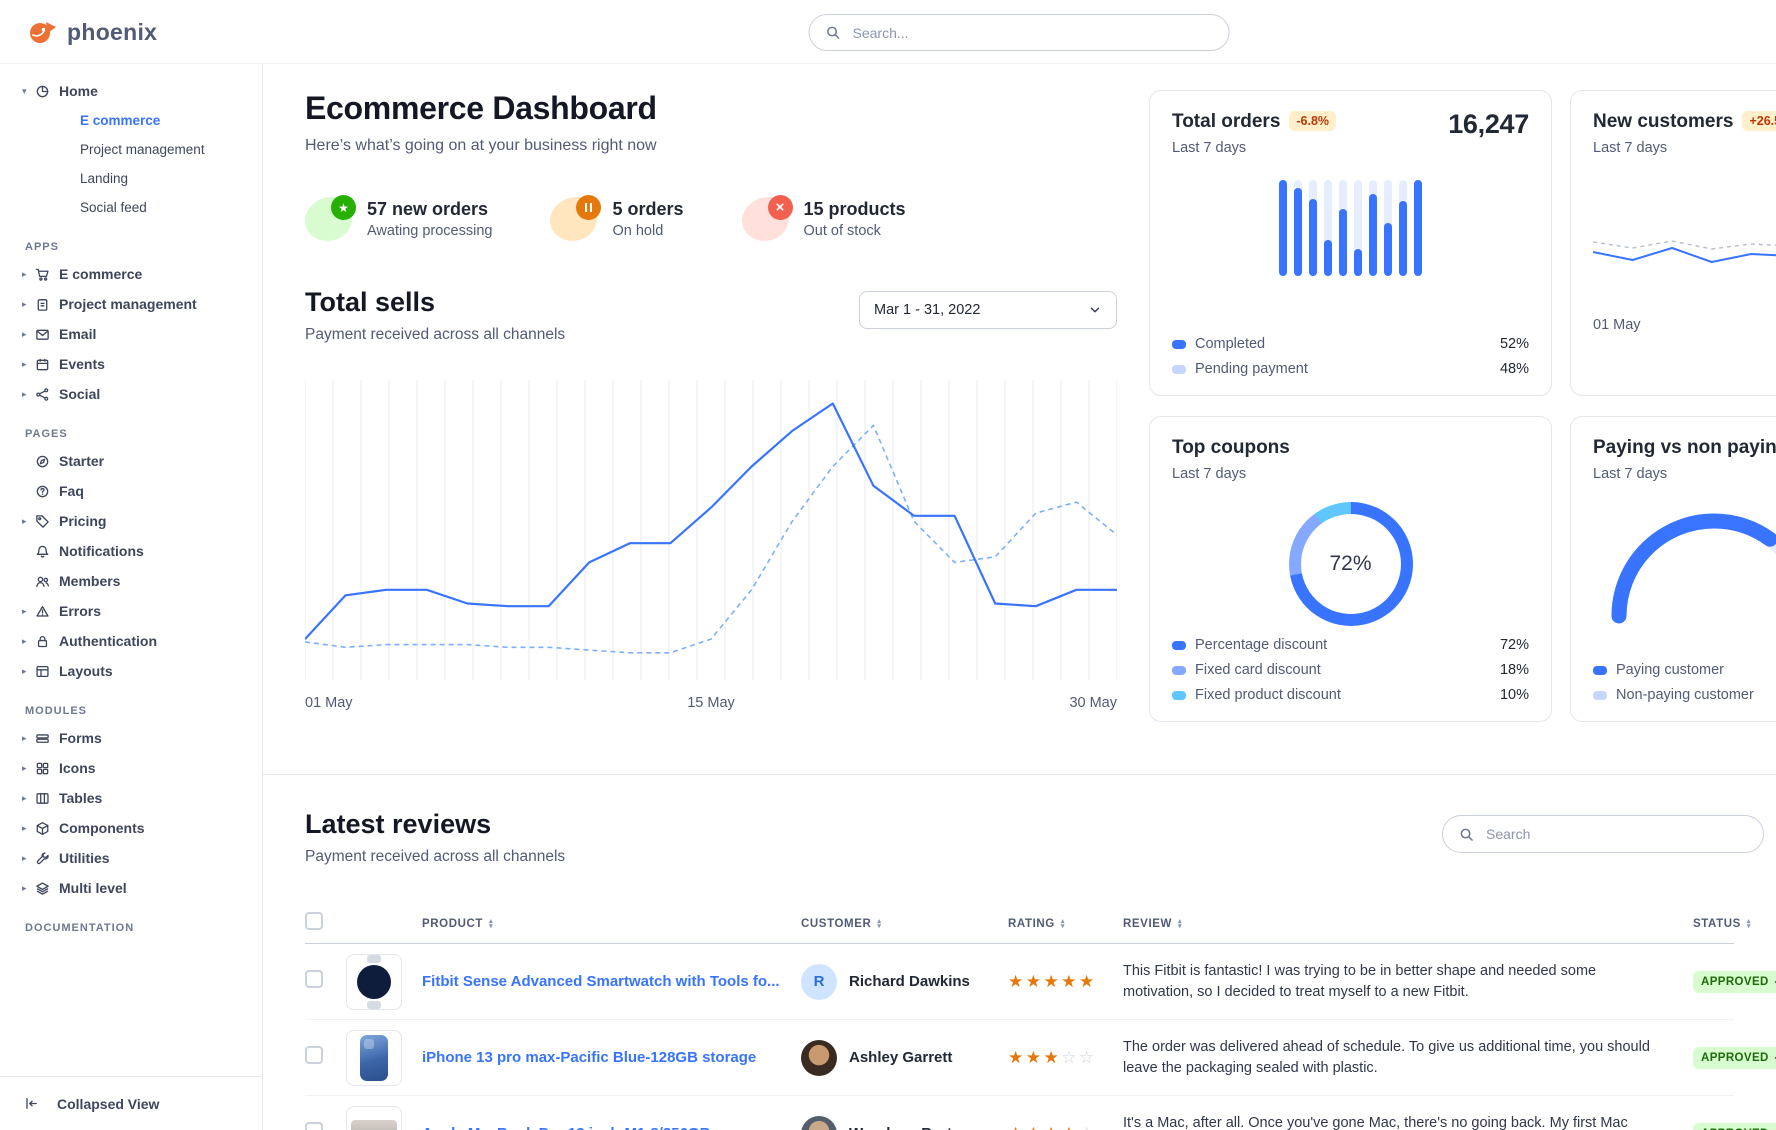 This screenshot has width=1776, height=1130. What do you see at coordinates (42, 247) in the screenshot?
I see `sidebar-section-apps: APPS` at bounding box center [42, 247].